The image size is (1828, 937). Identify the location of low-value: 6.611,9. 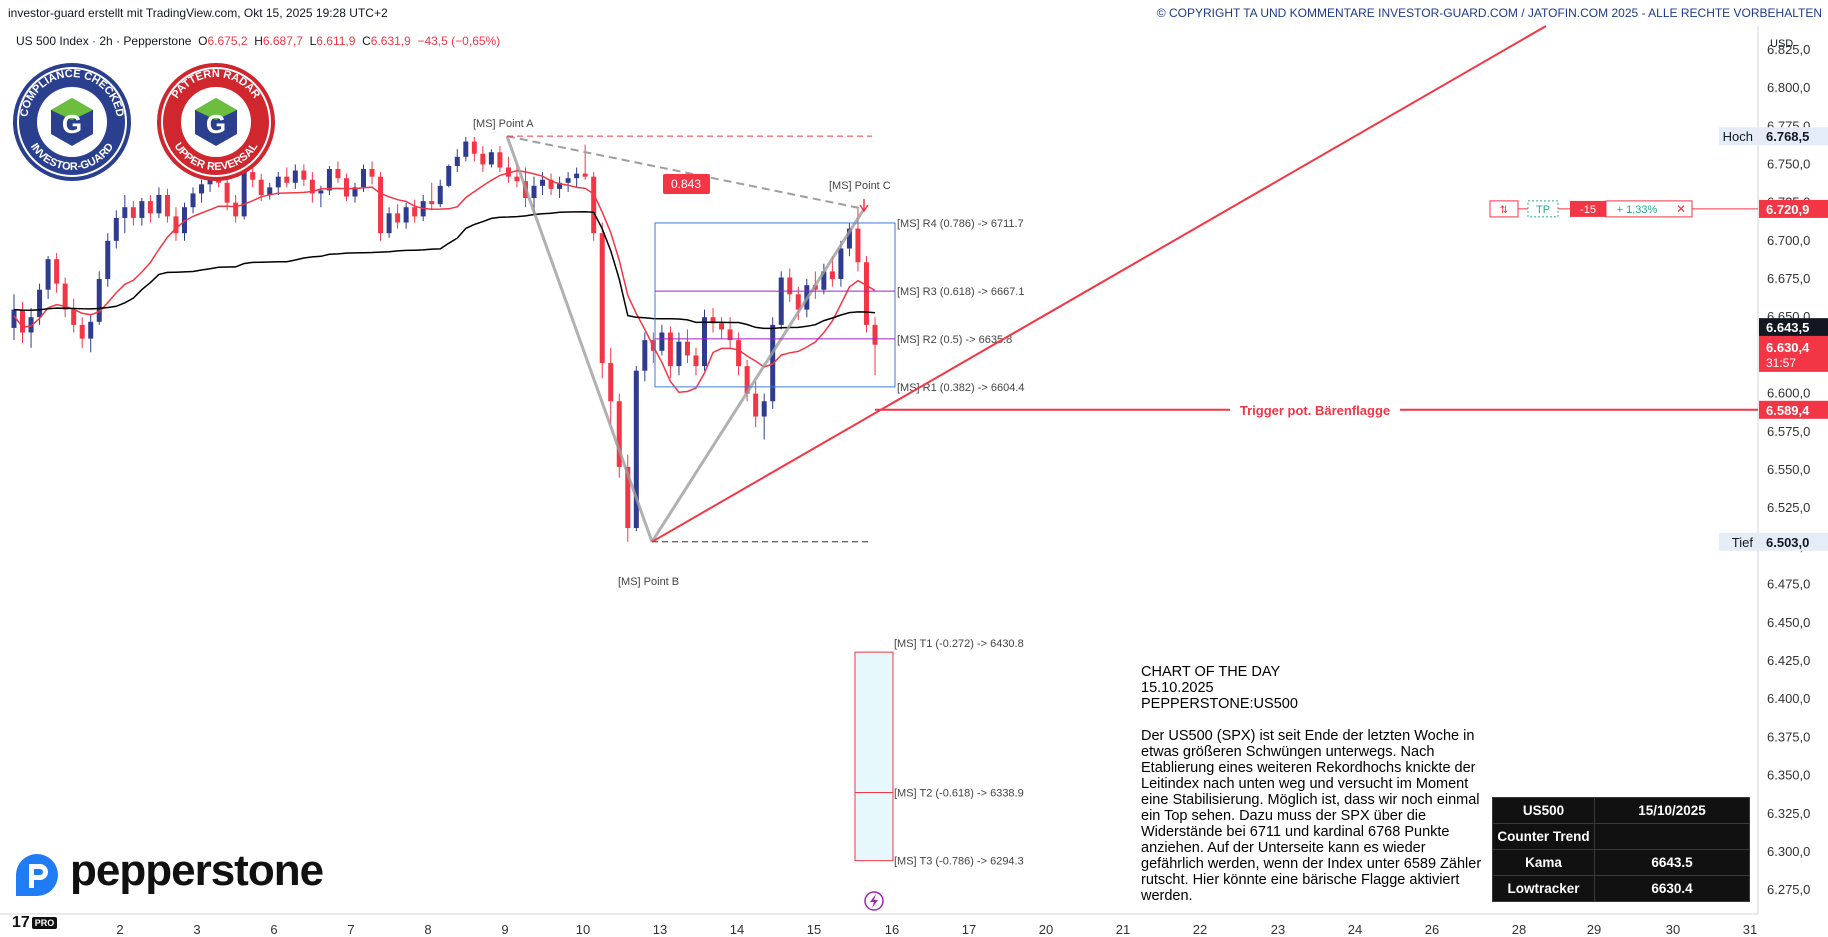
(336, 41).